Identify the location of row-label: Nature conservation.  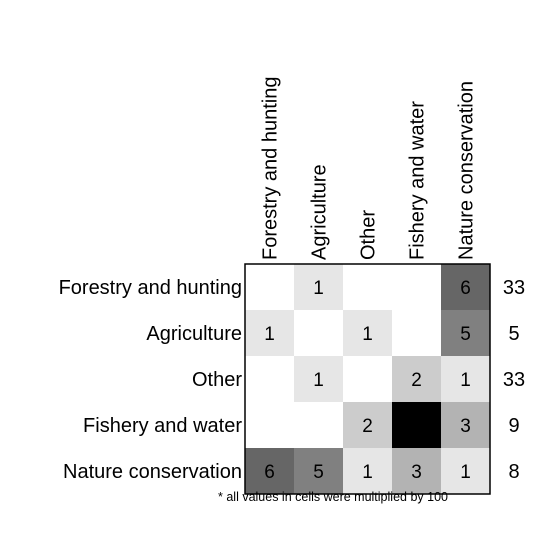
(152, 472).